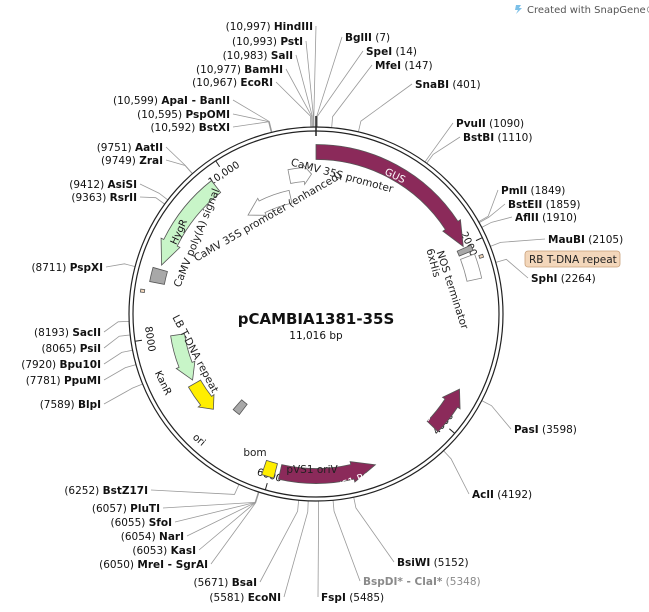  Describe the element at coordinates (279, 541) in the screenshot. I see `site-line-bsai` at that location.